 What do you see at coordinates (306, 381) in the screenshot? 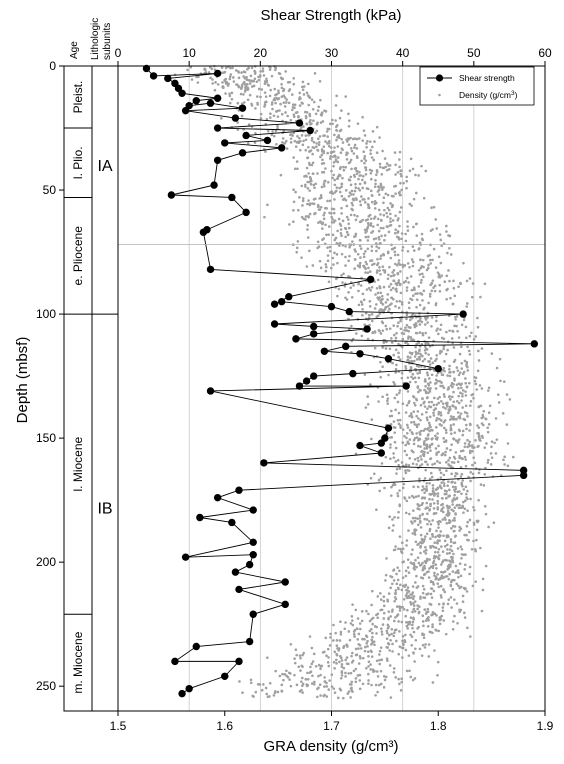
I see `shear-strength-point` at bounding box center [306, 381].